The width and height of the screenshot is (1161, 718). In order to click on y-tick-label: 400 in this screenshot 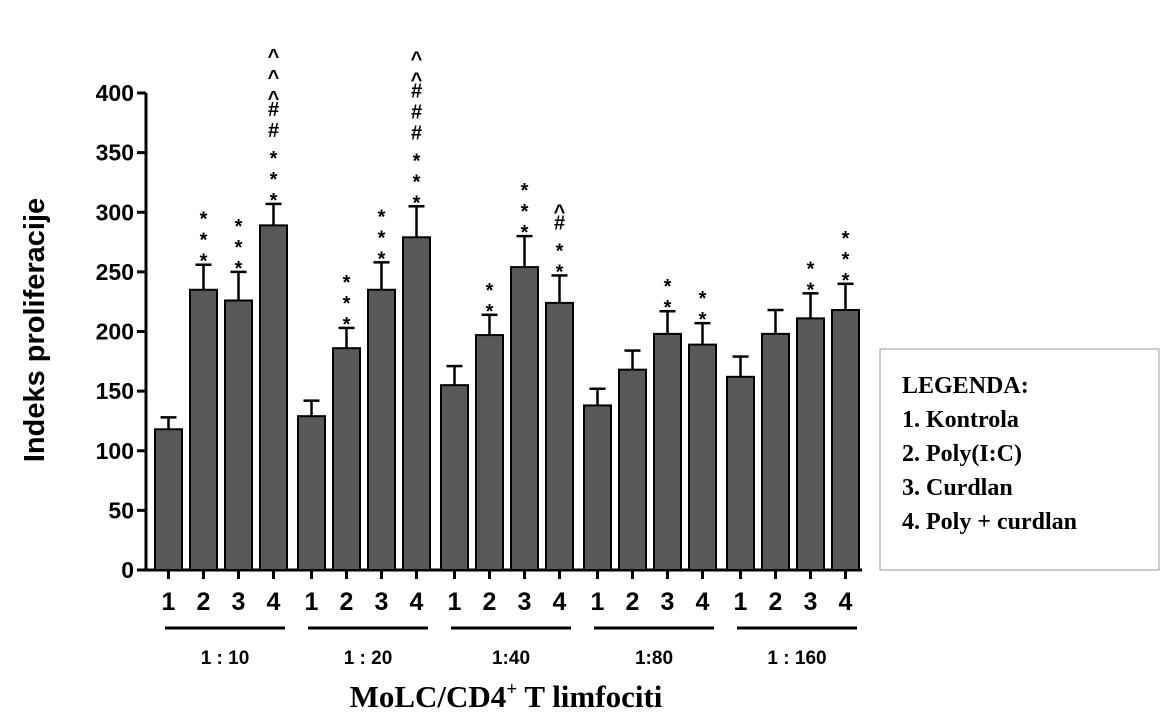, I will do `click(115, 93)`.